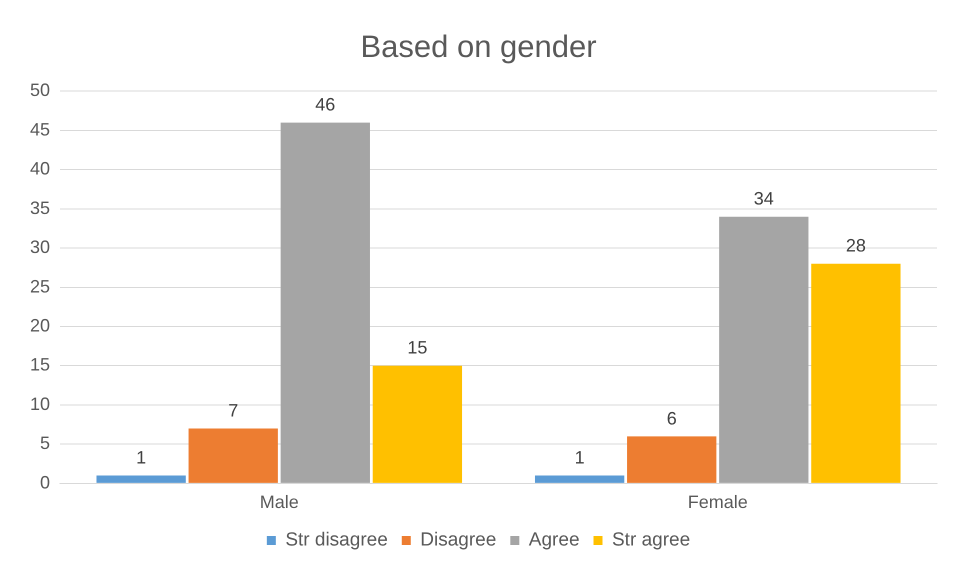 This screenshot has height=580, width=965. What do you see at coordinates (325, 104) in the screenshot?
I see `data-label: 46` at bounding box center [325, 104].